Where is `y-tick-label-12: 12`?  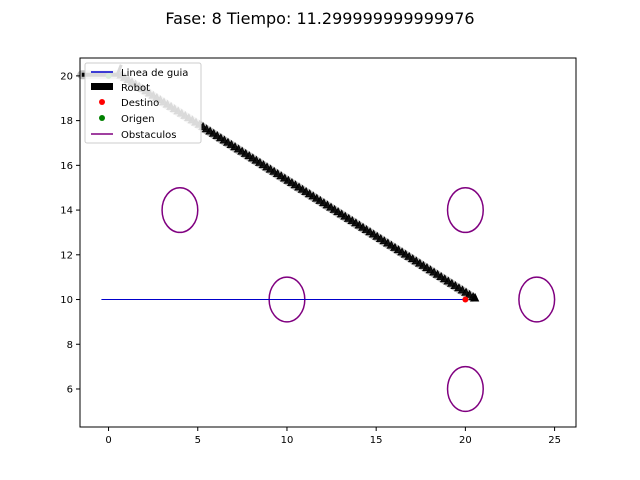 y-tick-label-12: 12 is located at coordinates (66, 255).